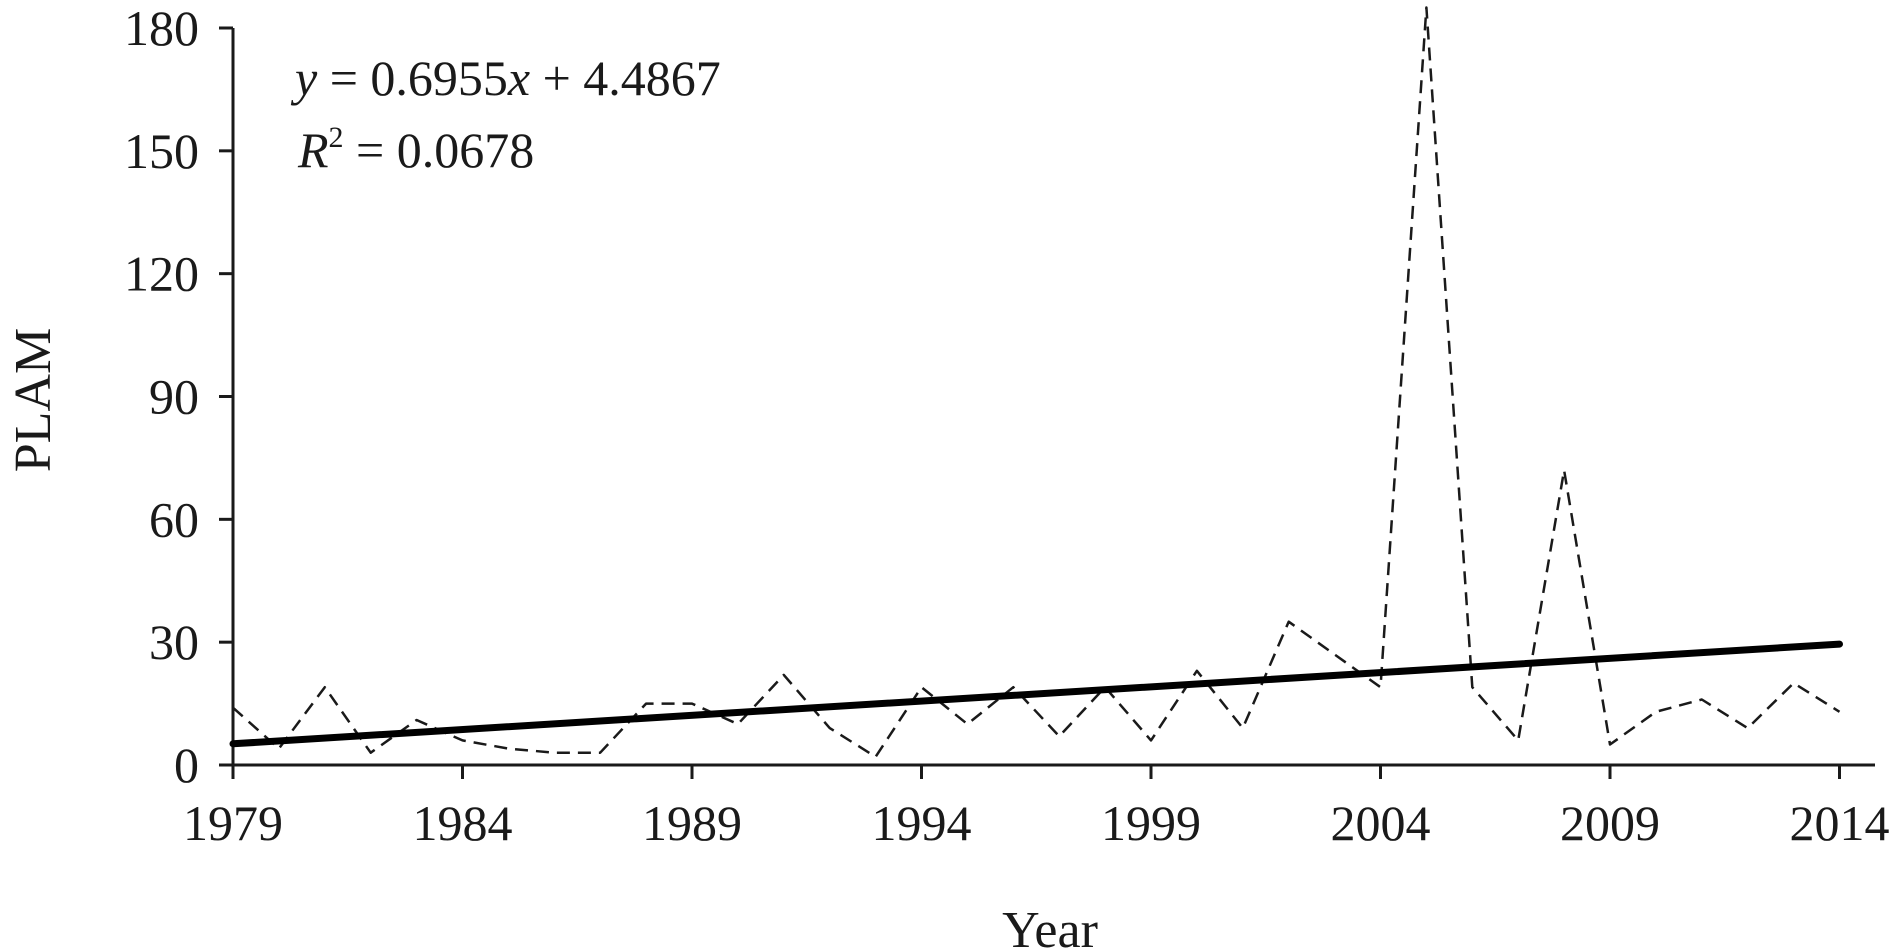 The height and width of the screenshot is (952, 1890). What do you see at coordinates (1050, 927) in the screenshot?
I see `x-axis-title: Year` at bounding box center [1050, 927].